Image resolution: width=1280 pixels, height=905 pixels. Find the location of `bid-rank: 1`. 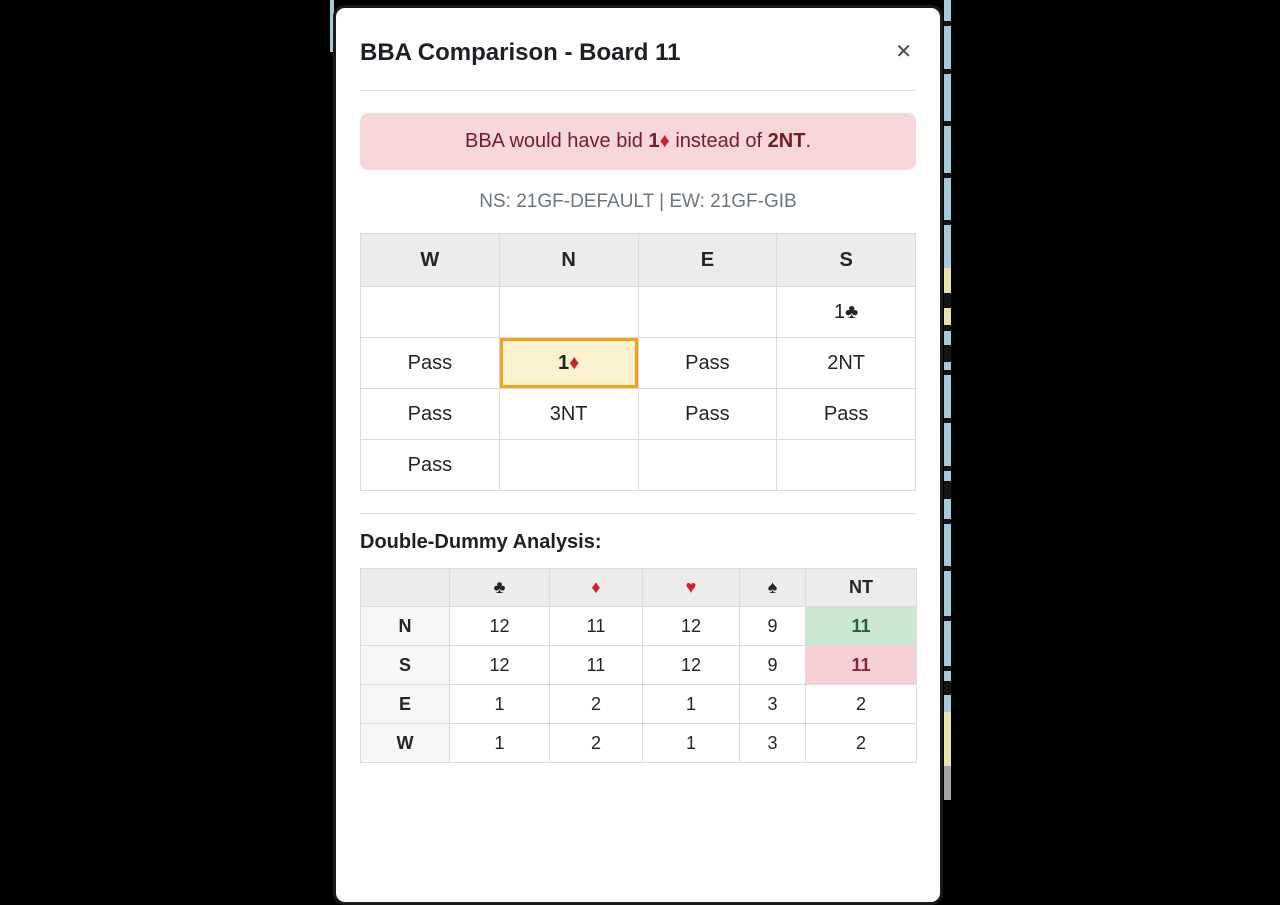

bid-rank: 1 is located at coordinates (563, 362).